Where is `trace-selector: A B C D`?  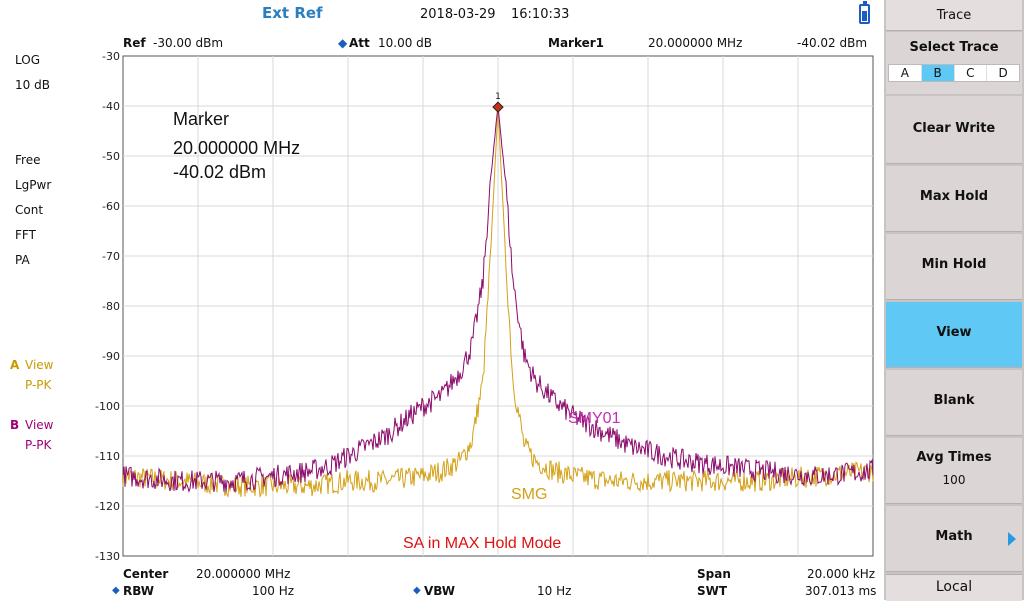 trace-selector: A B C D is located at coordinates (954, 73).